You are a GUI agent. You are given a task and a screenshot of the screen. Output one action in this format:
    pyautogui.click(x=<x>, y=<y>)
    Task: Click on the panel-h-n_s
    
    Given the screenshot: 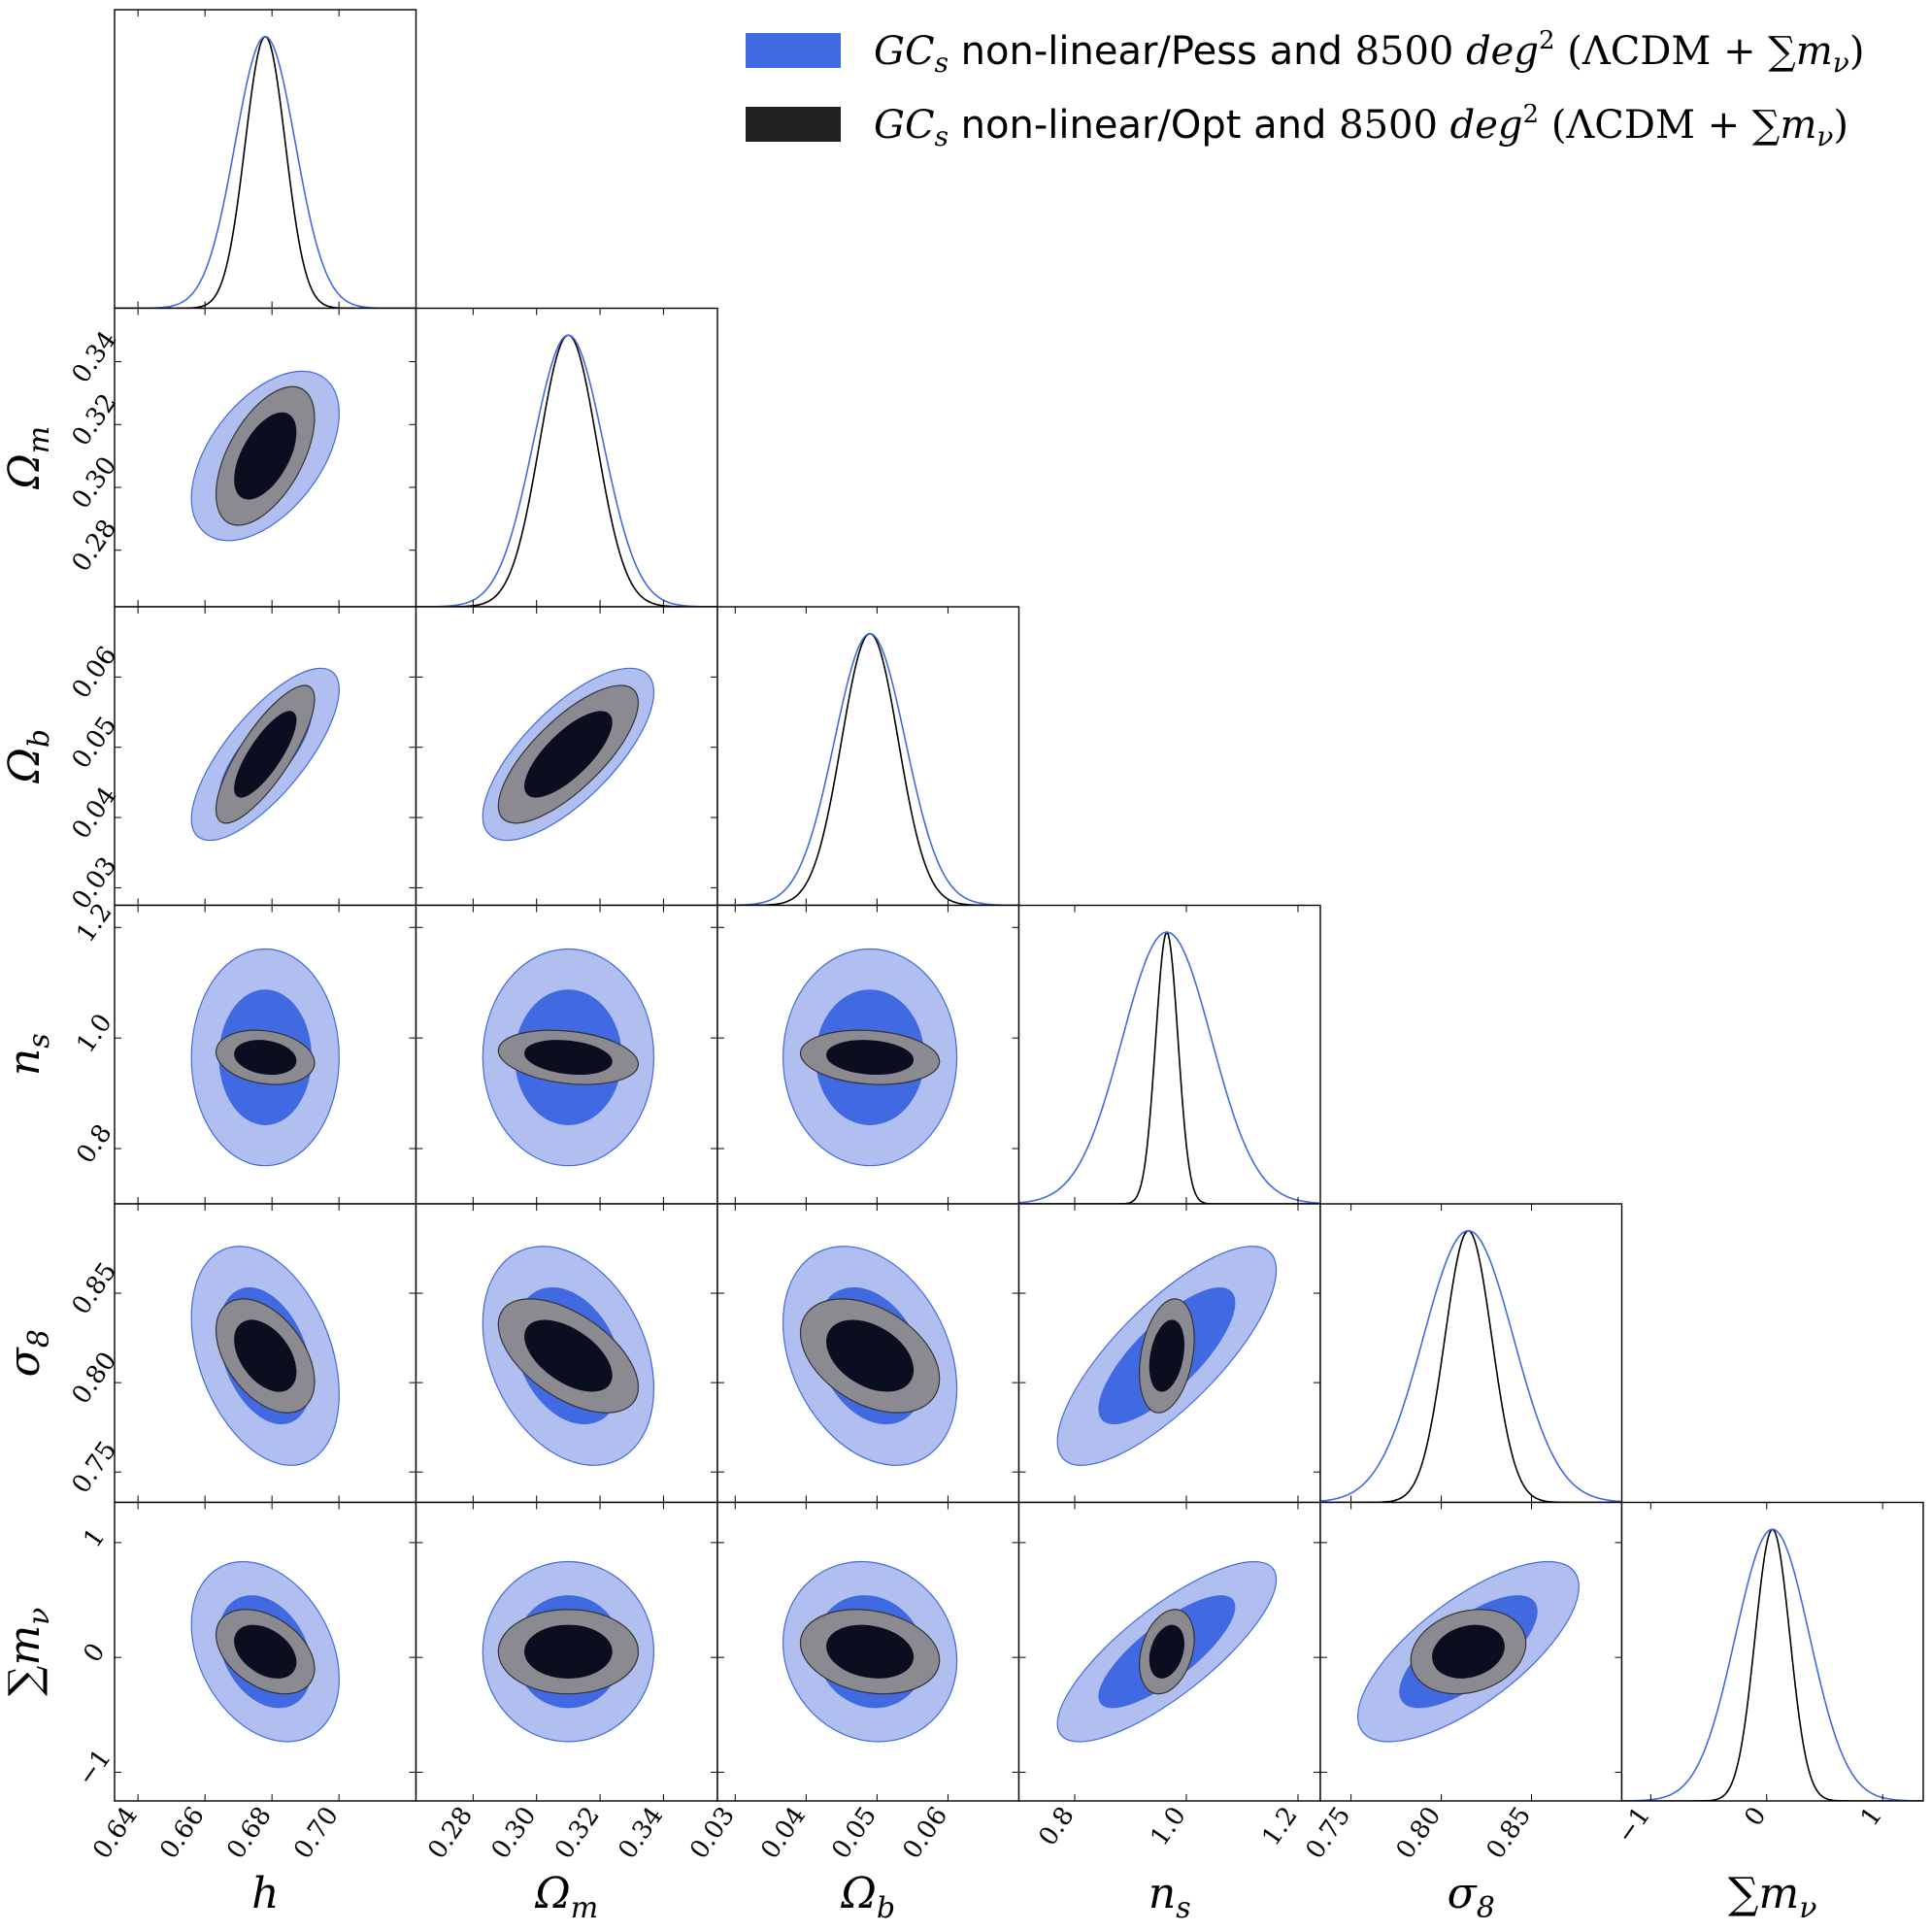 What is the action you would take?
    pyautogui.click(x=266, y=1054)
    